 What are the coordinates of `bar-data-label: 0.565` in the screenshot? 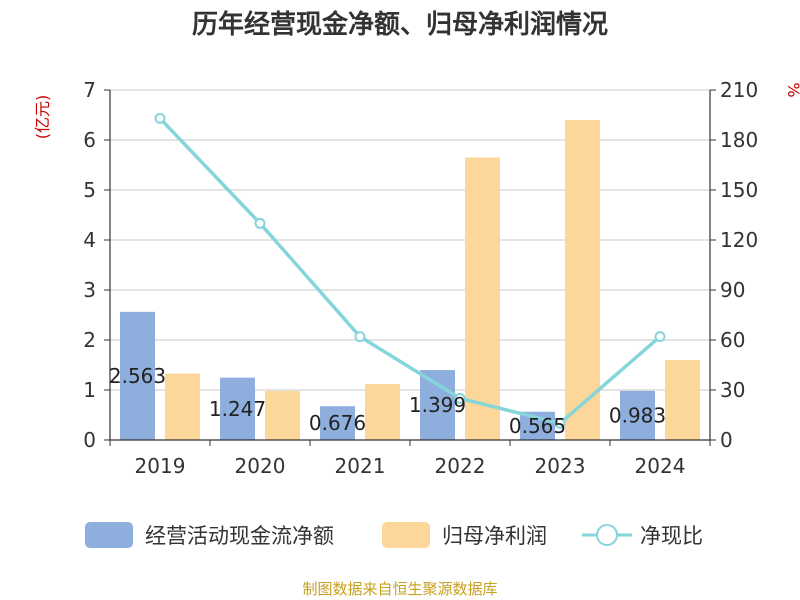 It's located at (537, 426).